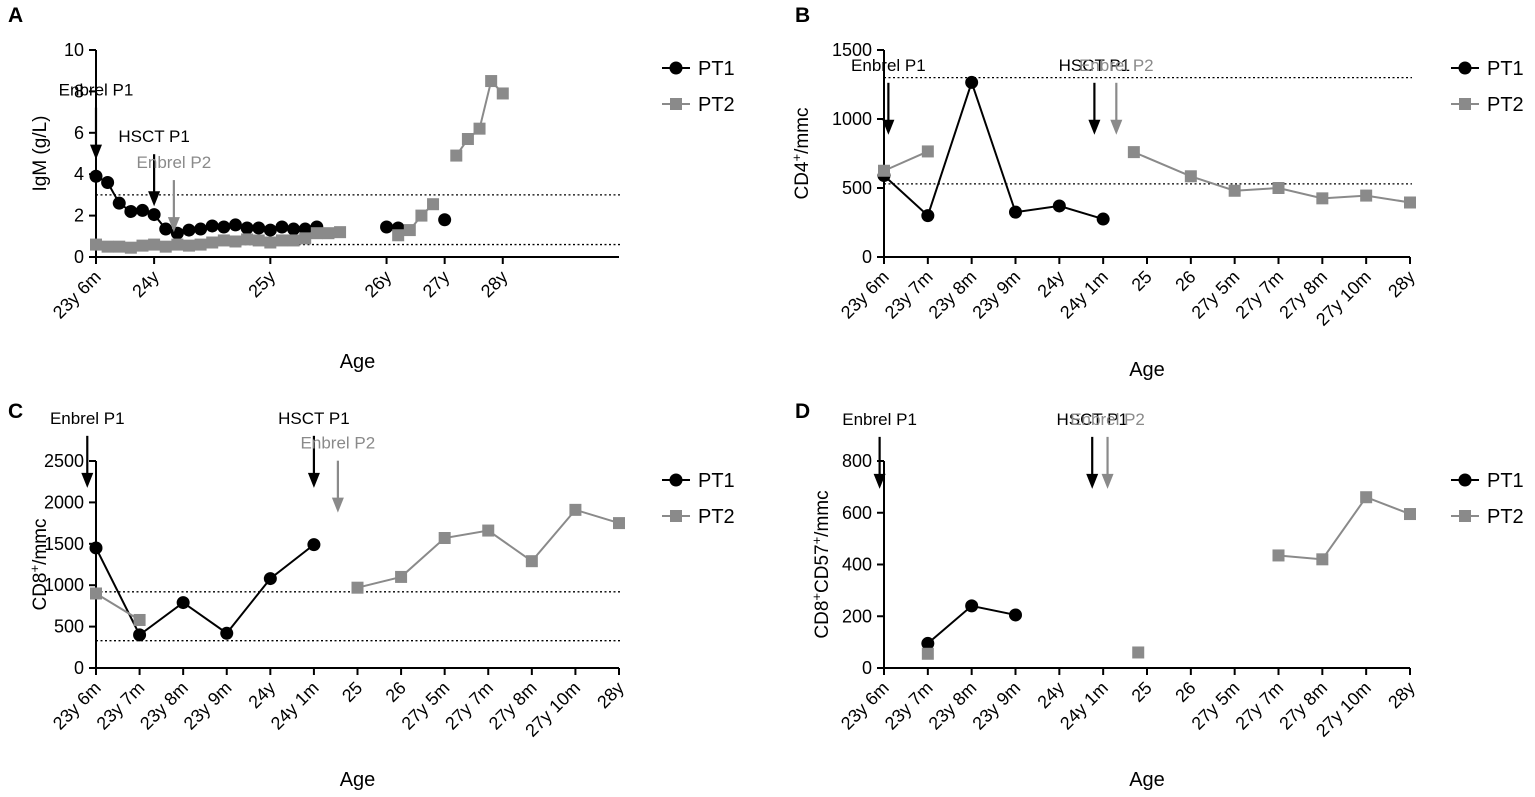 The height and width of the screenshot is (797, 1535). I want to click on annotation-label: Enbrel P1, so click(888, 65).